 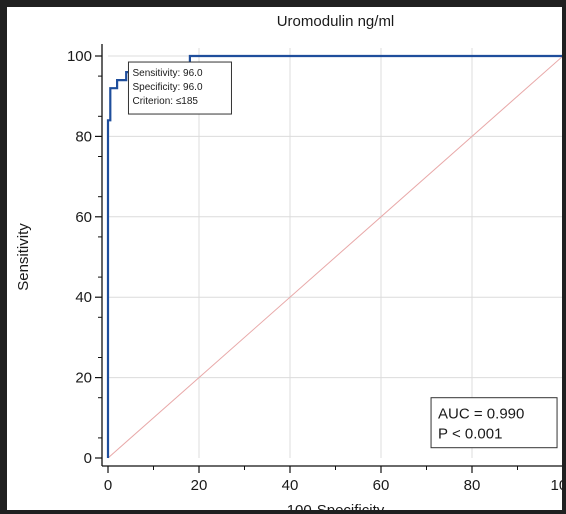 I want to click on x-tick-label-100: 100, so click(x=558, y=485).